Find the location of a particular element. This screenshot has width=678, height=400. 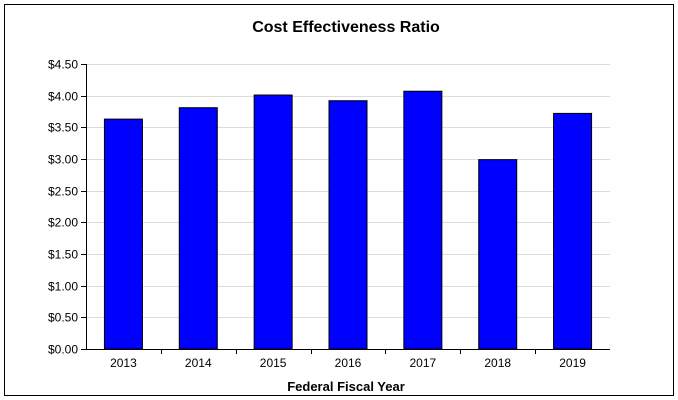

bar-2019 is located at coordinates (573, 231).